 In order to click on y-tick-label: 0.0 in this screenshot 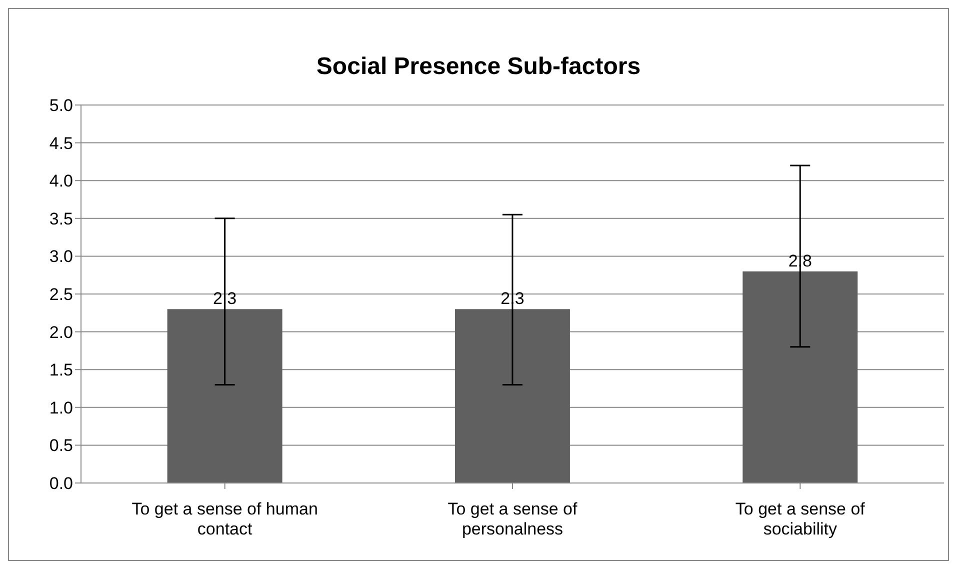, I will do `click(61, 484)`.